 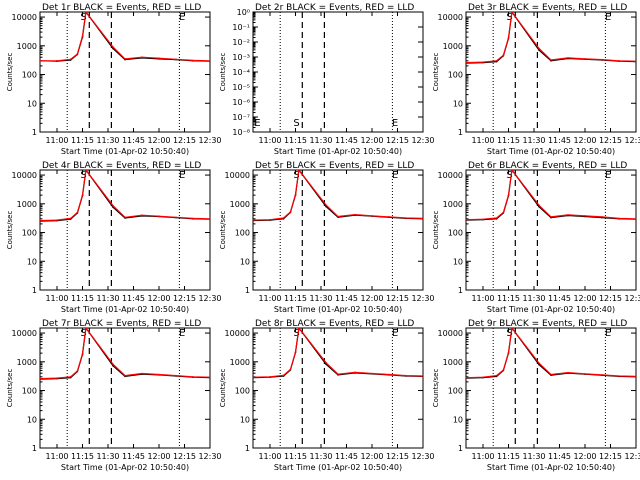 What do you see at coordinates (241, 72) in the screenshot?
I see `y-tick-label: 10⁻⁴` at bounding box center [241, 72].